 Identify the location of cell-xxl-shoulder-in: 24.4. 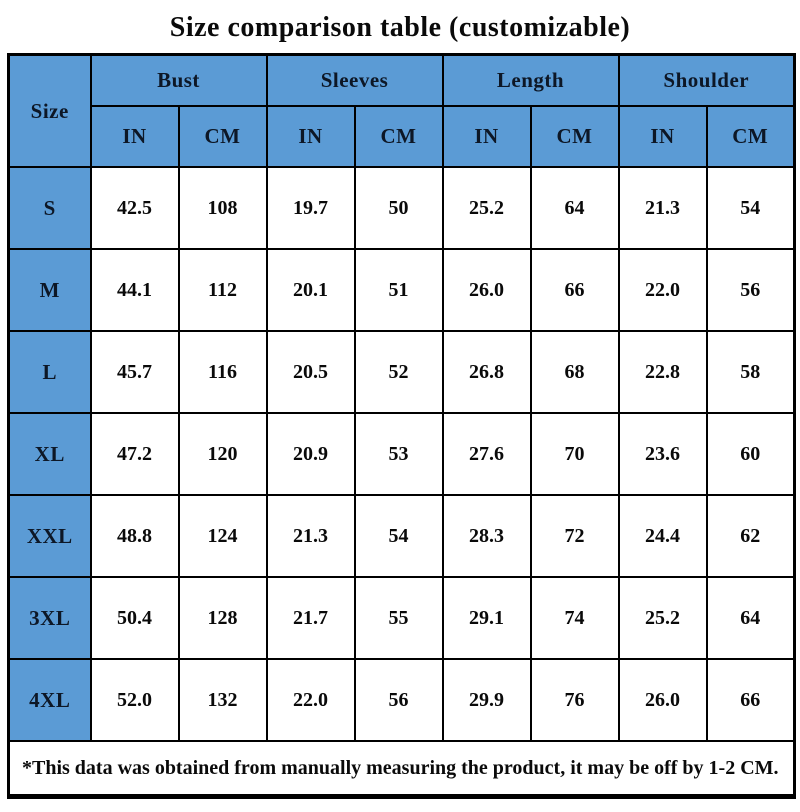
(662, 536).